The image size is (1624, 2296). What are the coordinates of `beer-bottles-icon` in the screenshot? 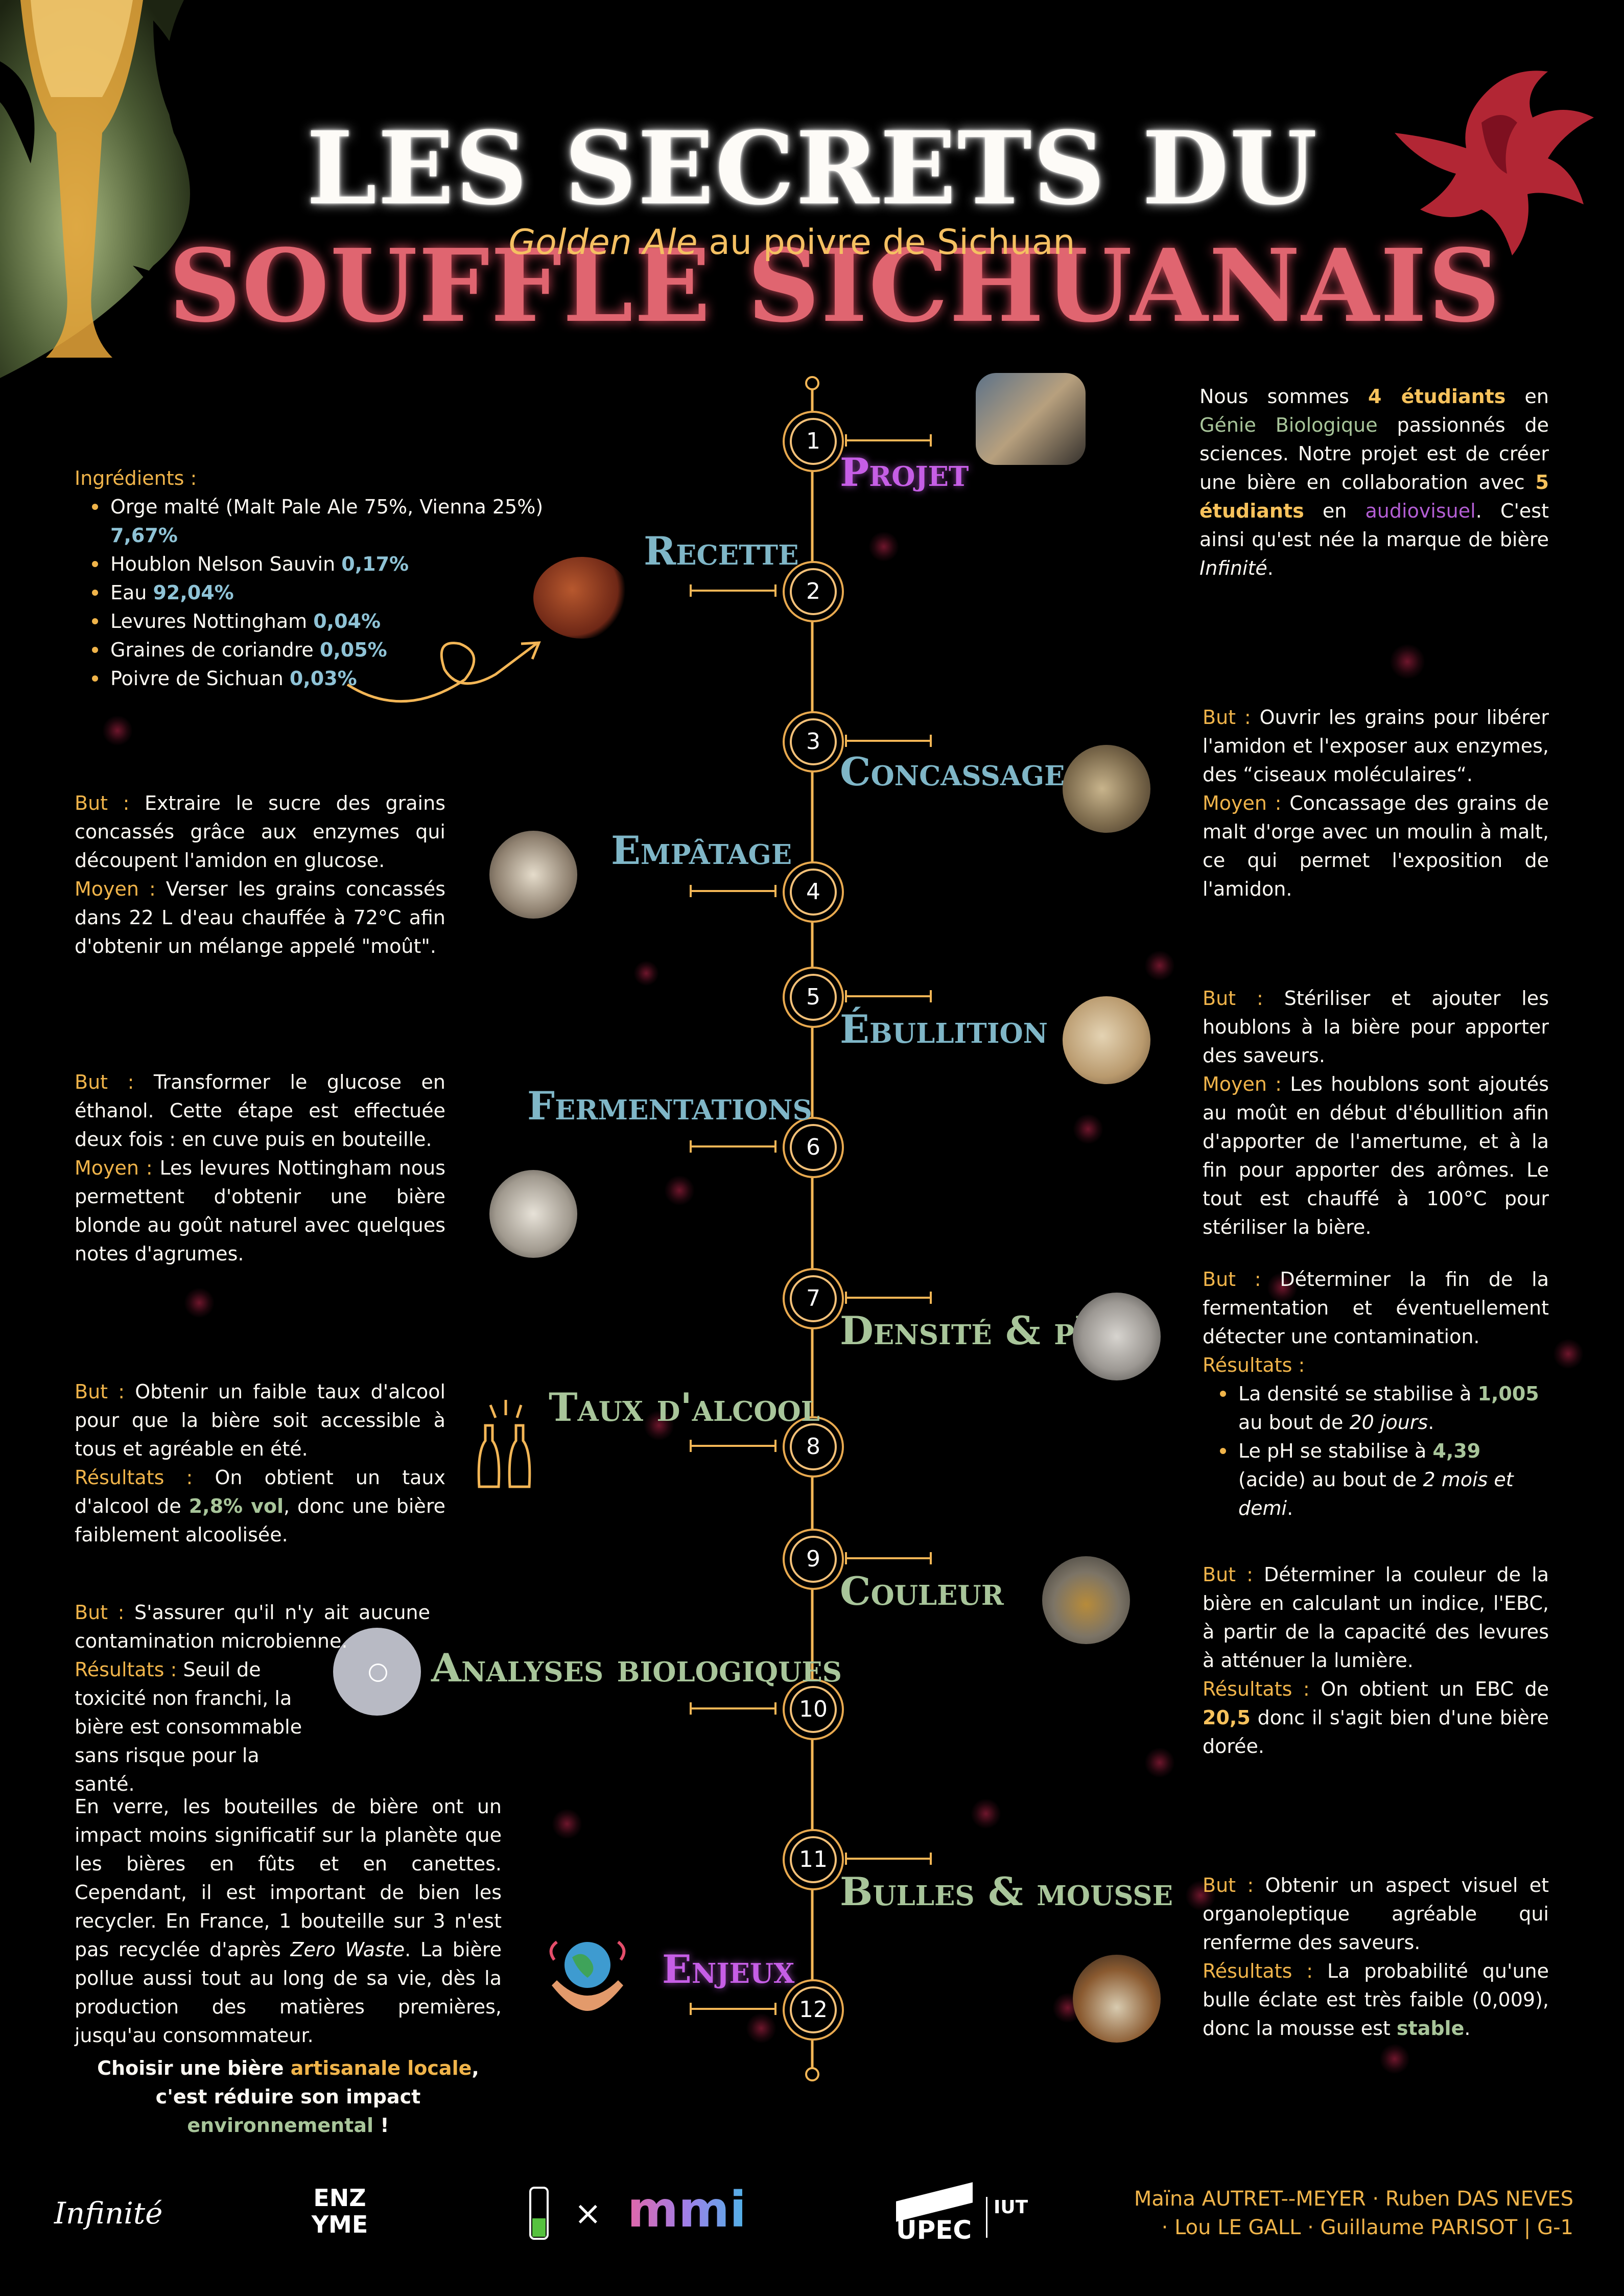 It's located at (506, 1443).